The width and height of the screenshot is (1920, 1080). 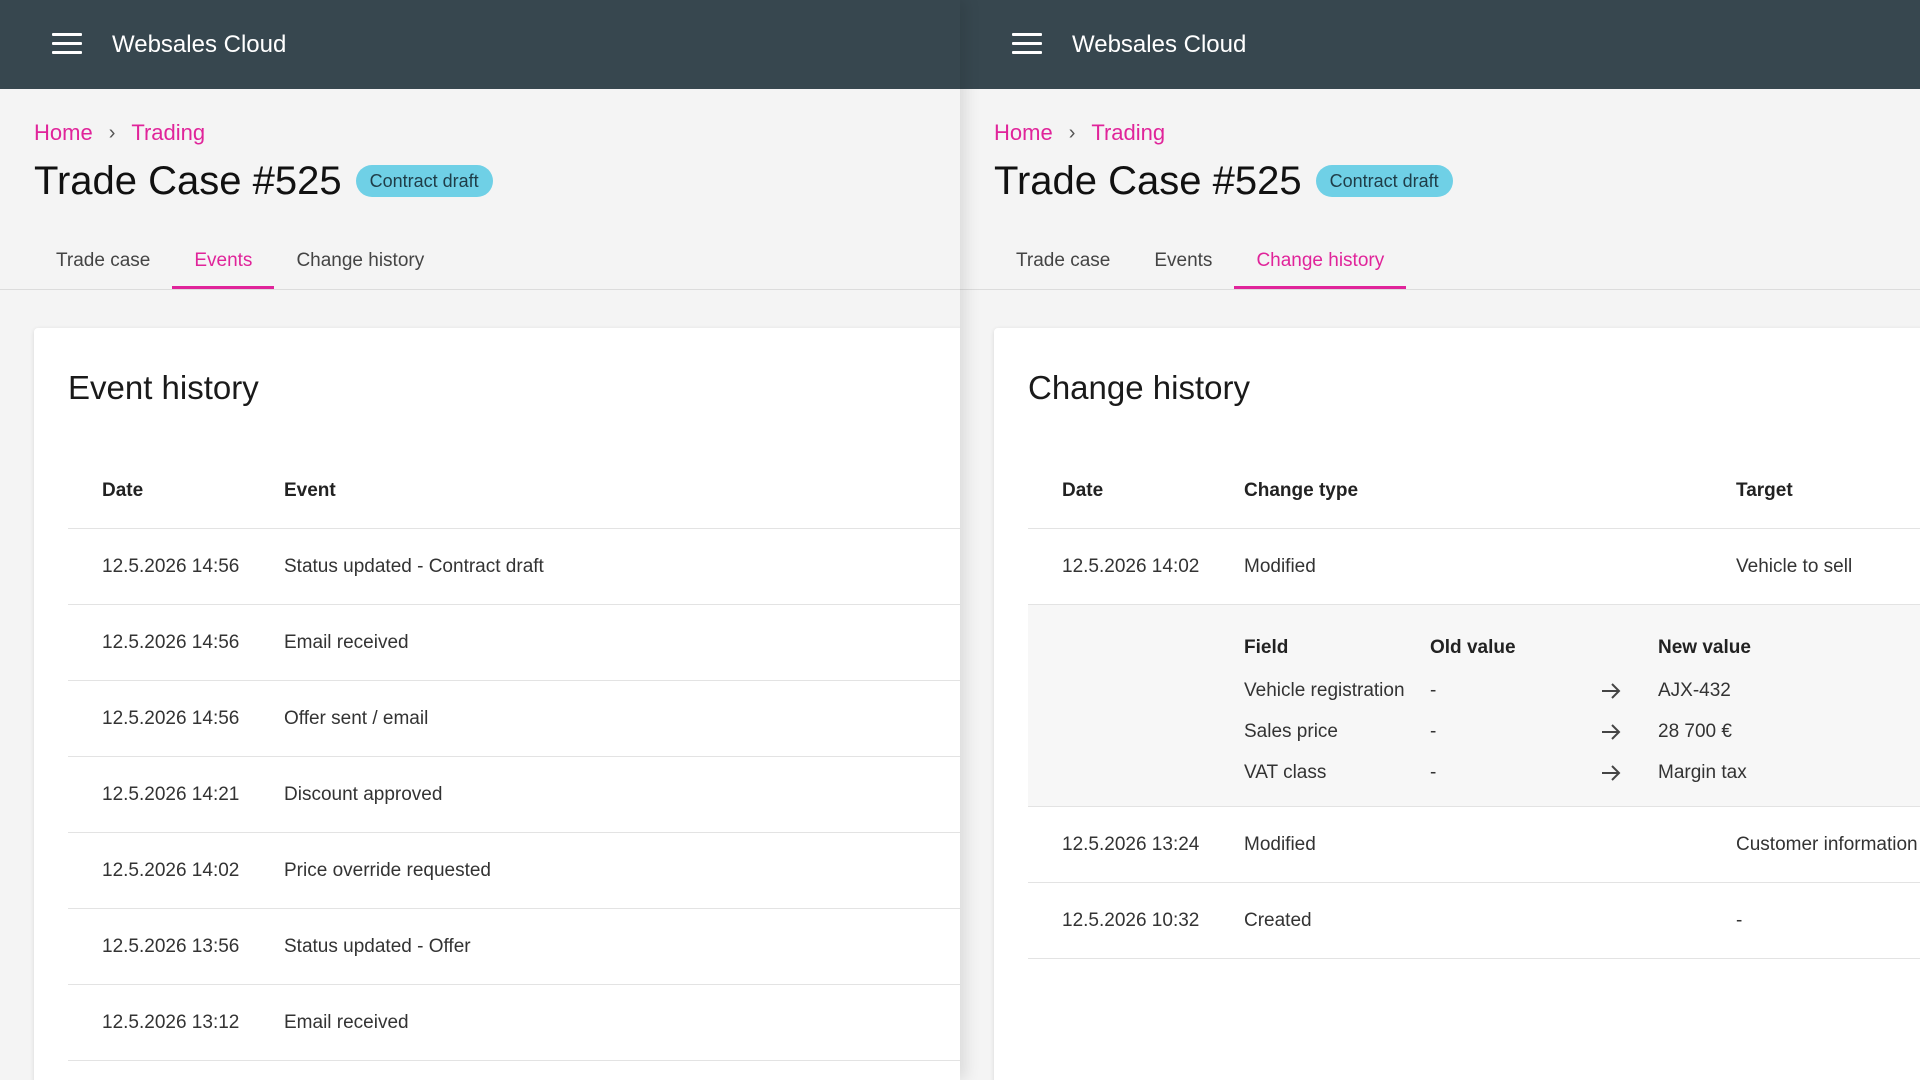 I want to click on details-row: VAT class - Margin tax, so click(x=1474, y=773).